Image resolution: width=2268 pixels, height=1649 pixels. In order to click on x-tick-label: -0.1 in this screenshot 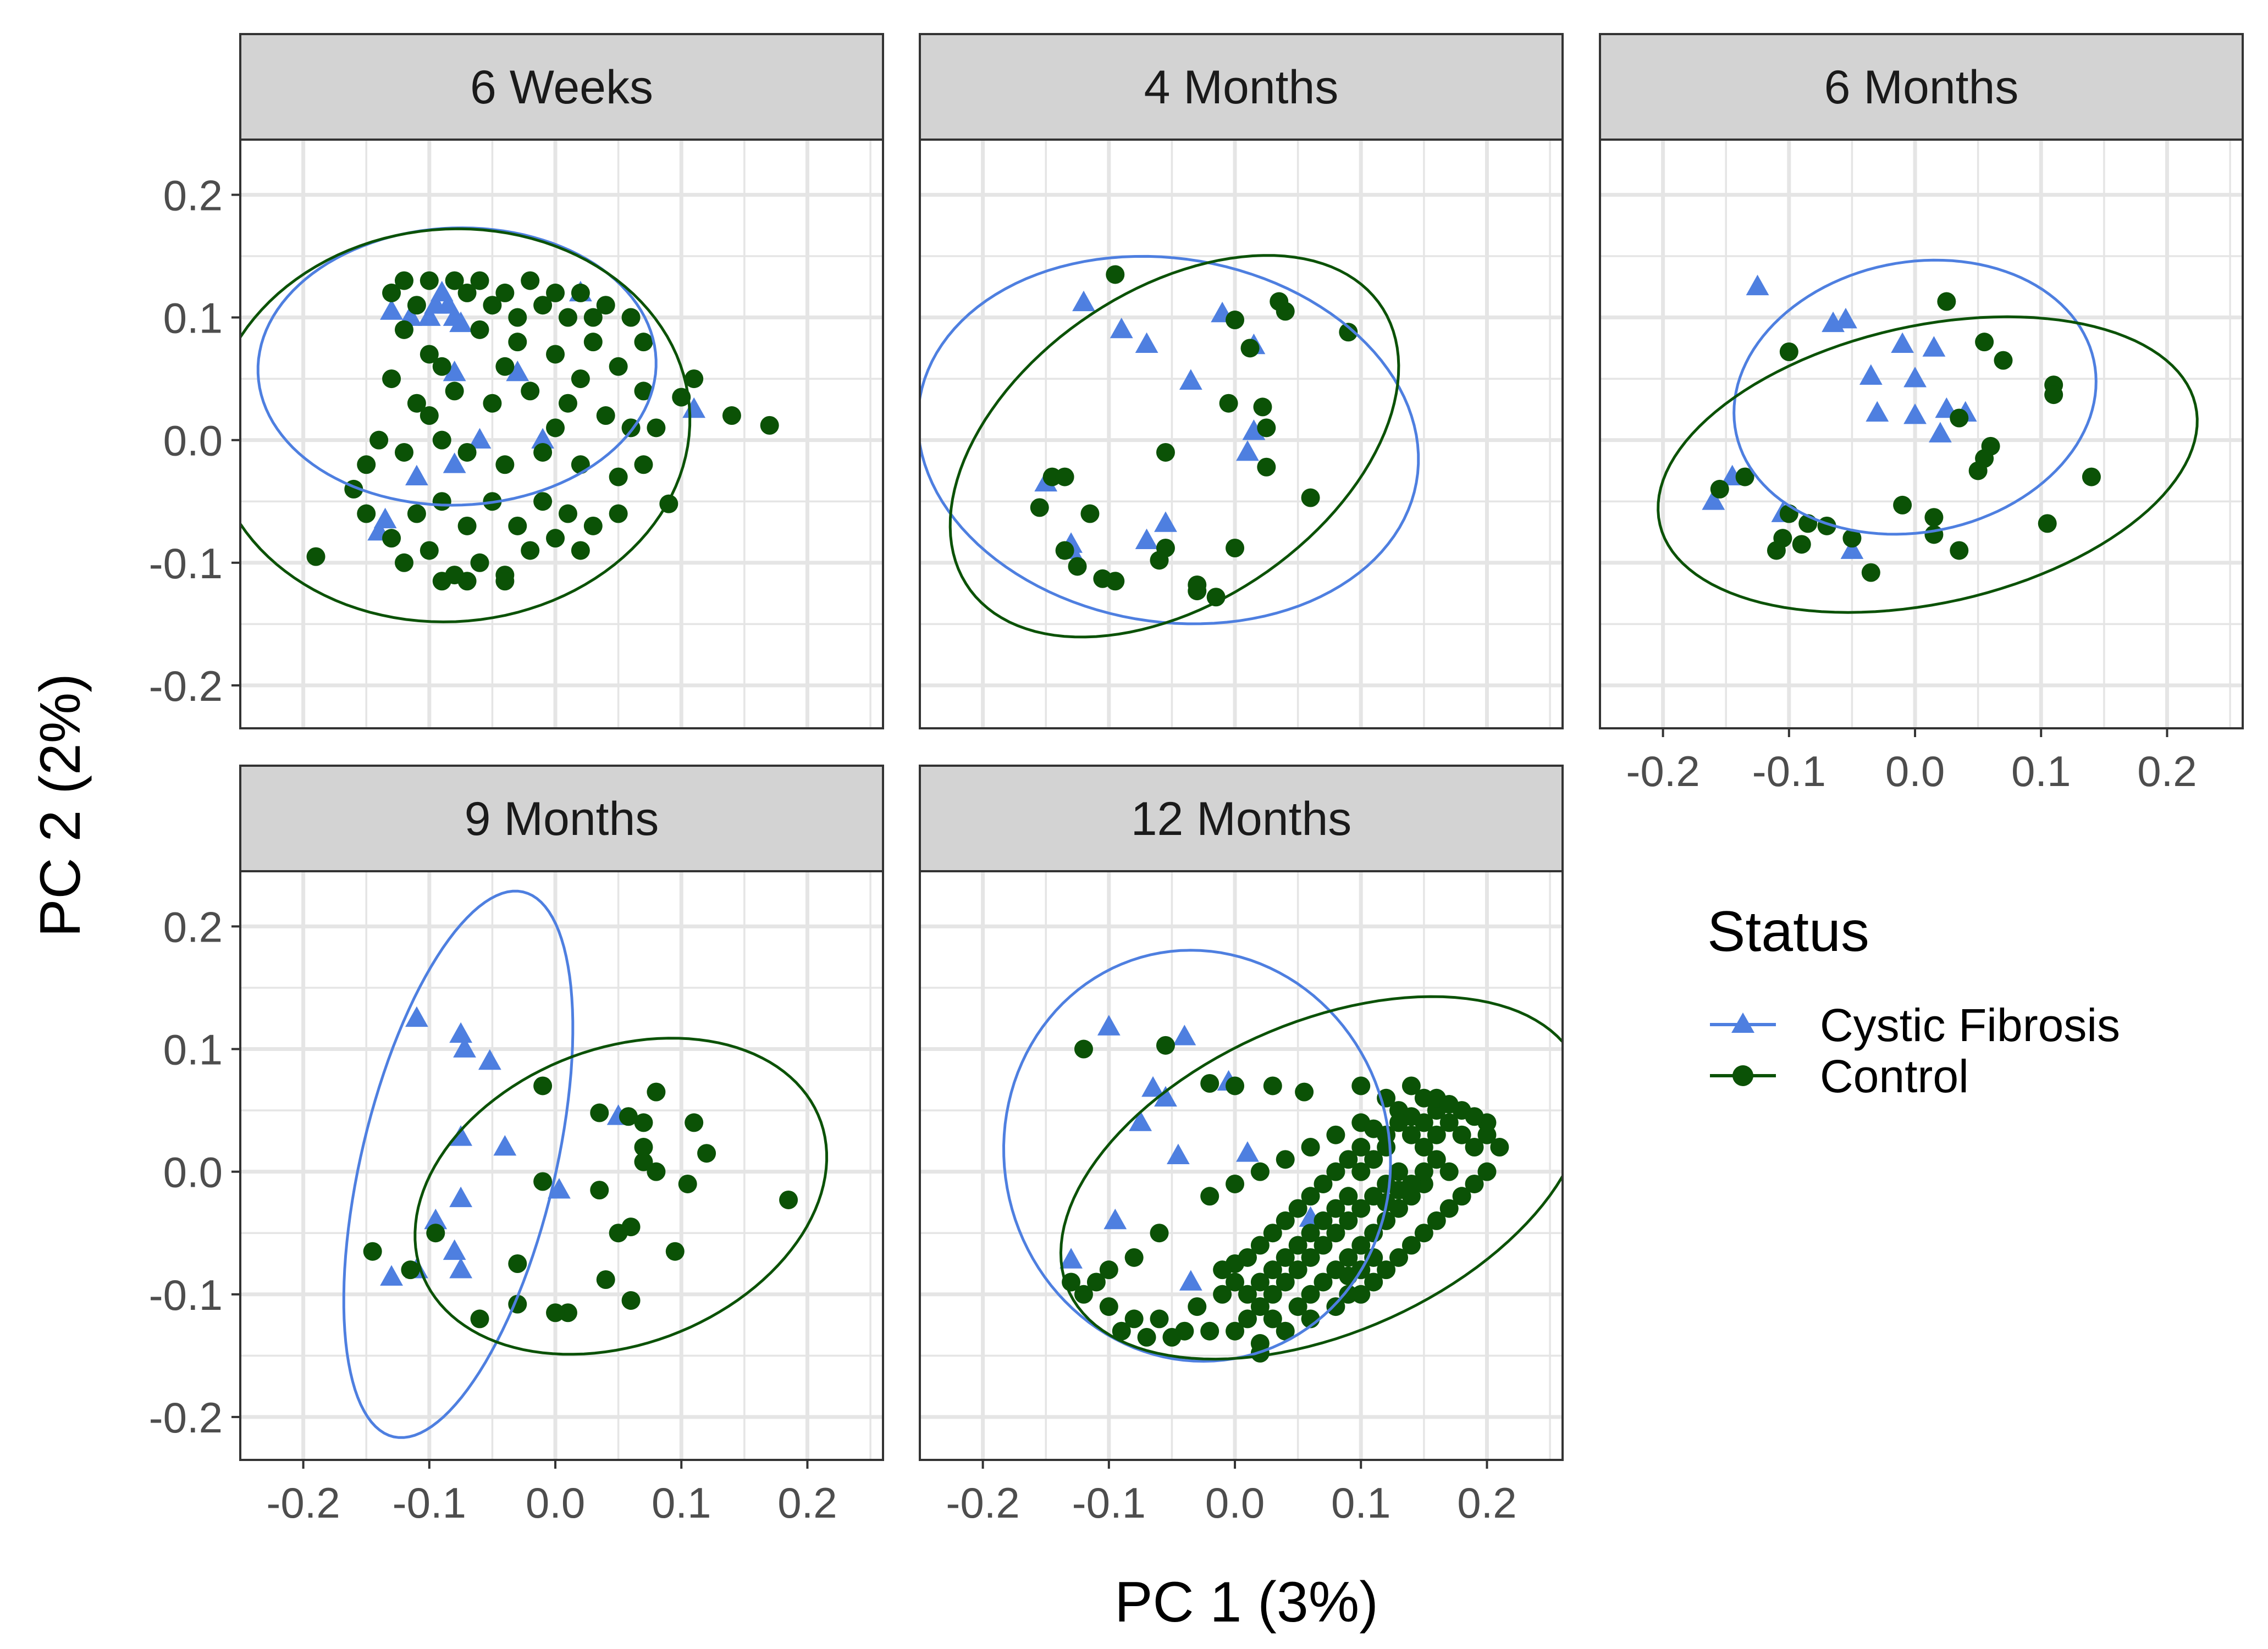, I will do `click(1789, 771)`.